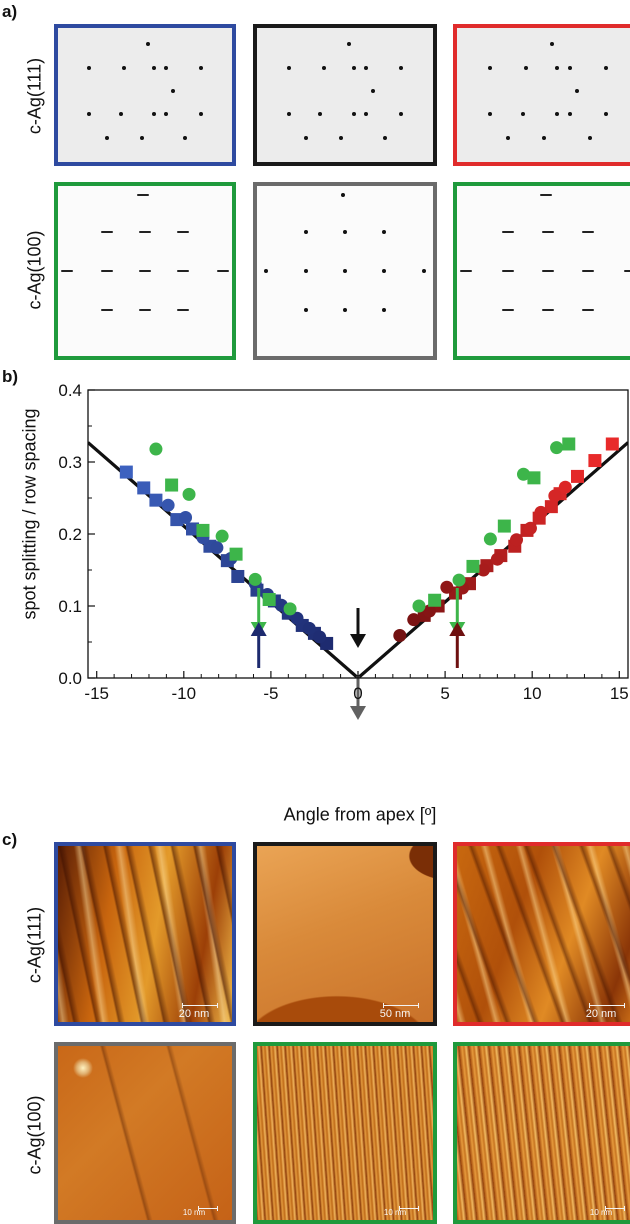 Image resolution: width=630 pixels, height=1224 pixels. What do you see at coordinates (457, 629) in the screenshot?
I see `arrow-head-dark_red` at bounding box center [457, 629].